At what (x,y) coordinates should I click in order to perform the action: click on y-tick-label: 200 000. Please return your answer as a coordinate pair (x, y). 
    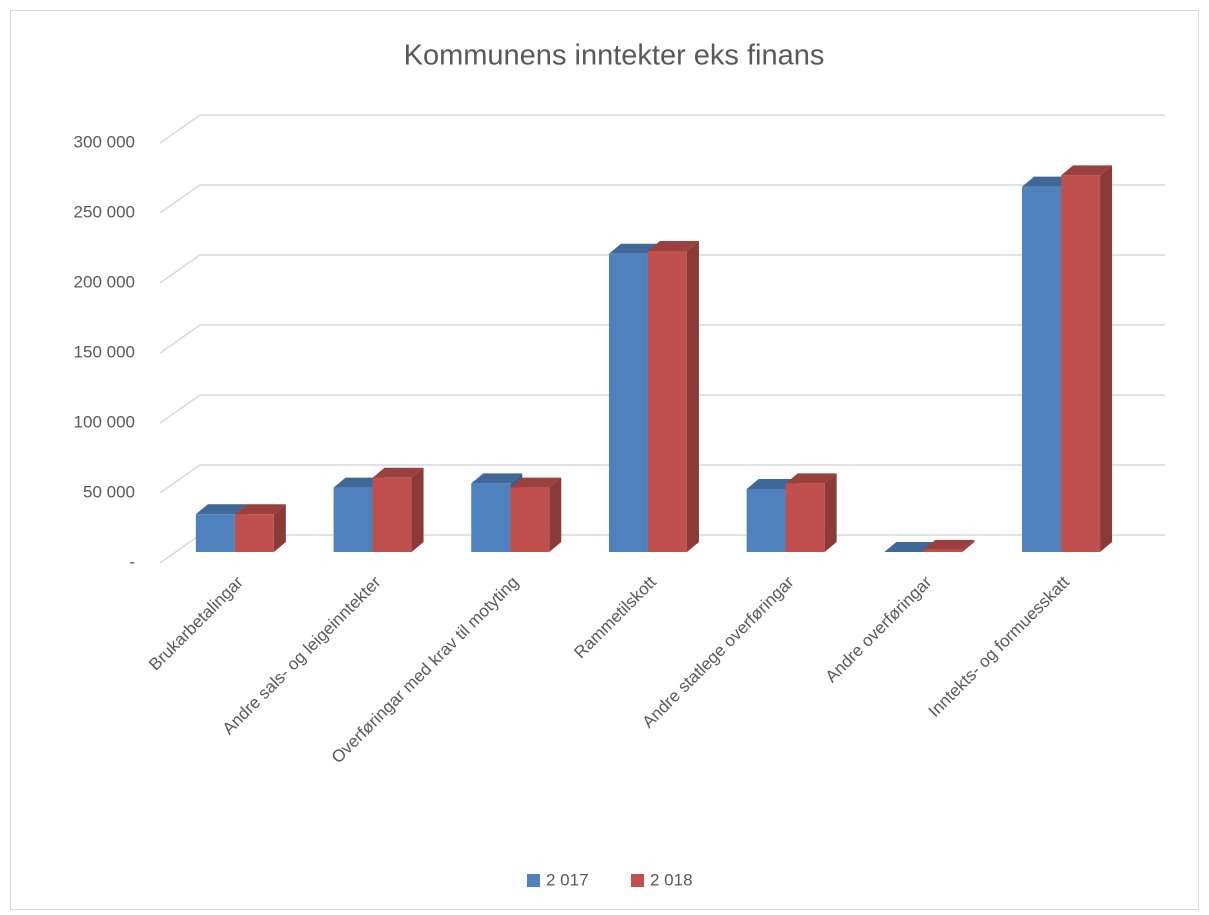
    Looking at the image, I should click on (104, 281).